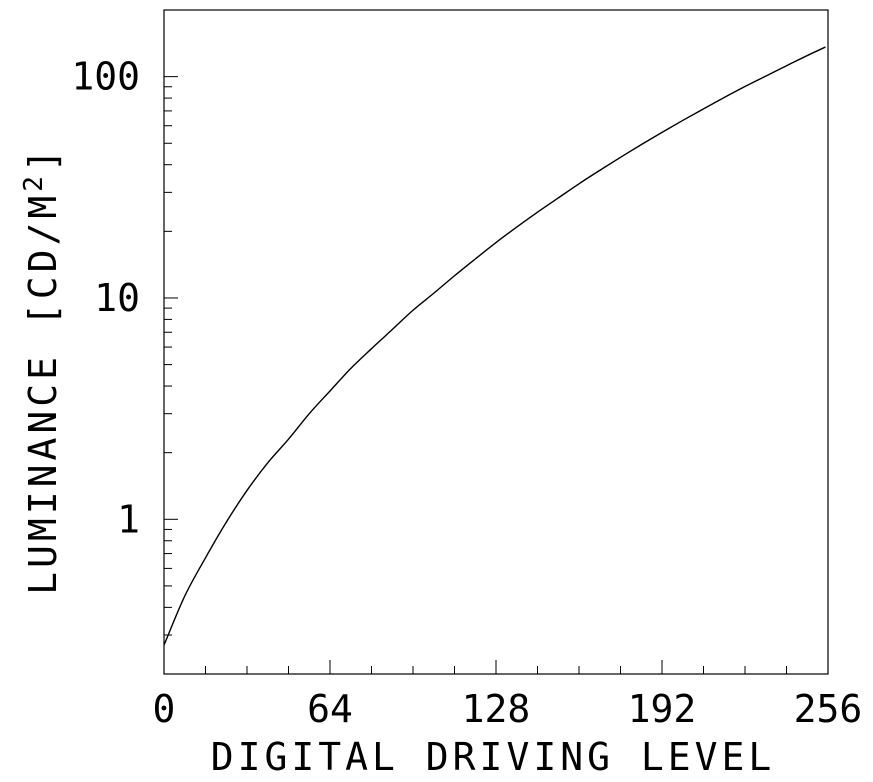 This screenshot has height=782, width=873. Describe the element at coordinates (164, 709) in the screenshot. I see `x-tick-label: 0` at that location.